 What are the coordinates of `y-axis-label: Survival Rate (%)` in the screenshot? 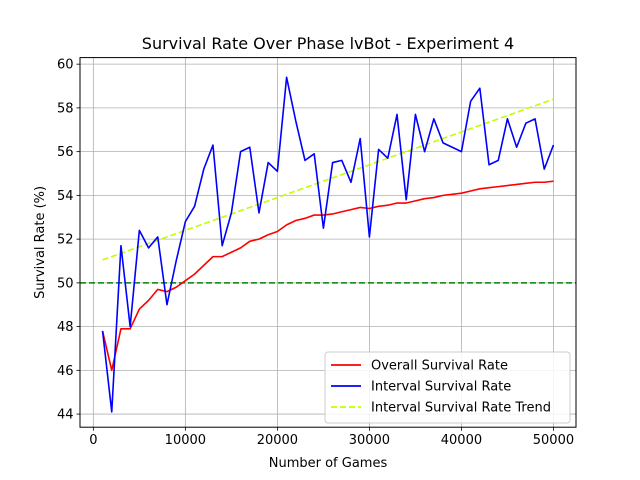 It's located at (40, 242).